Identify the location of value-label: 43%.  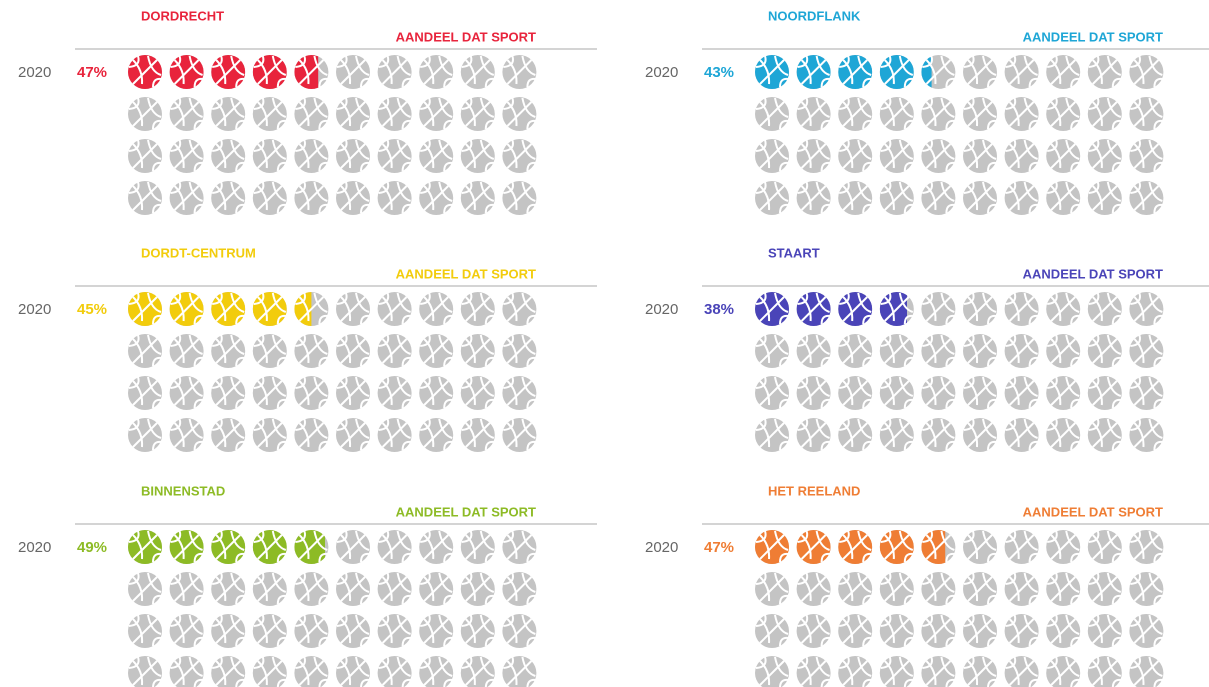
(719, 72).